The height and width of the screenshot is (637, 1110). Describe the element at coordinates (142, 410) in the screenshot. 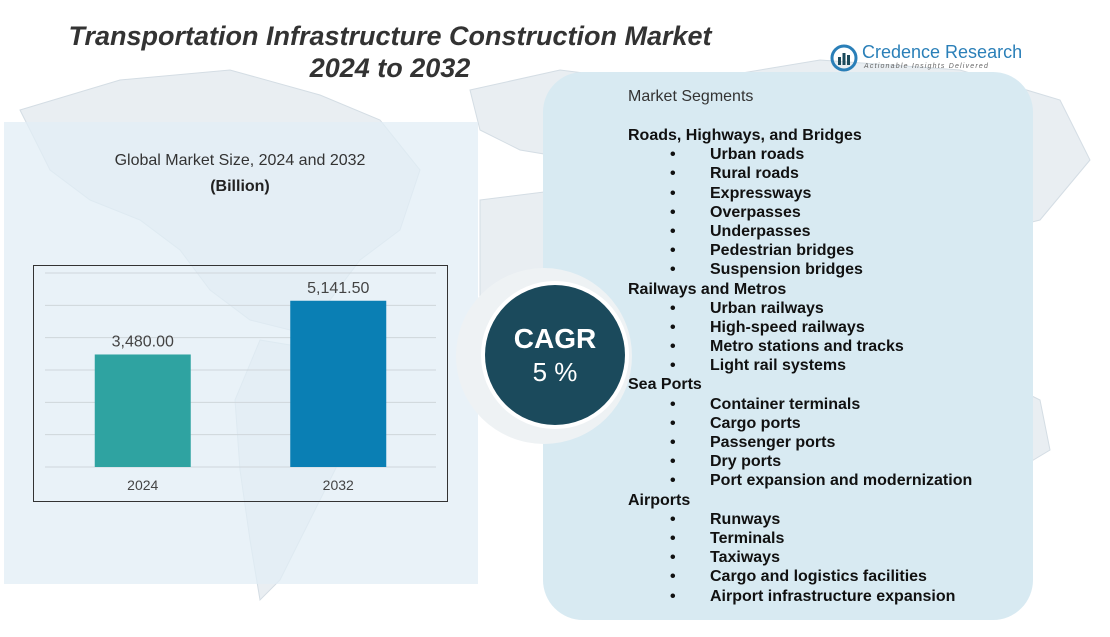

I see `bar-2024` at that location.